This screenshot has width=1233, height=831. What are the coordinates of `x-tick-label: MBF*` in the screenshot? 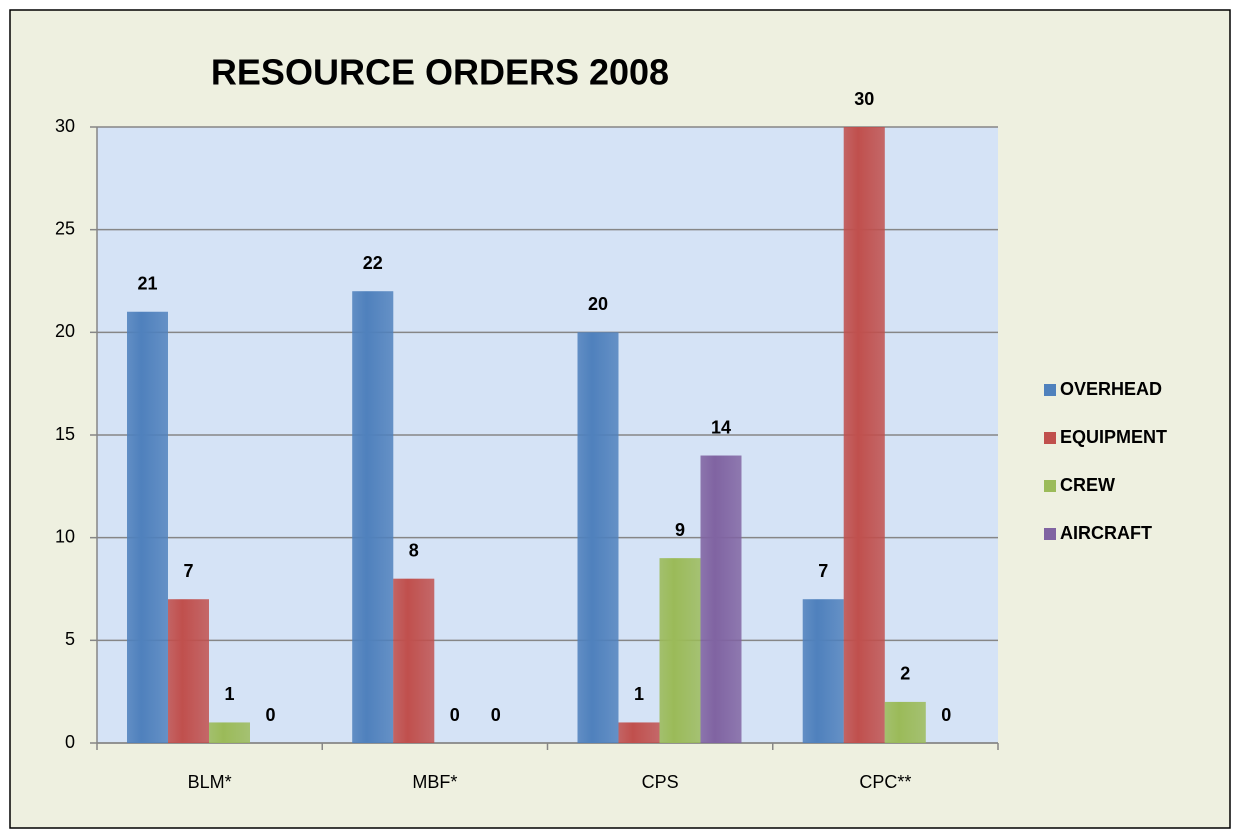 It's located at (434, 782).